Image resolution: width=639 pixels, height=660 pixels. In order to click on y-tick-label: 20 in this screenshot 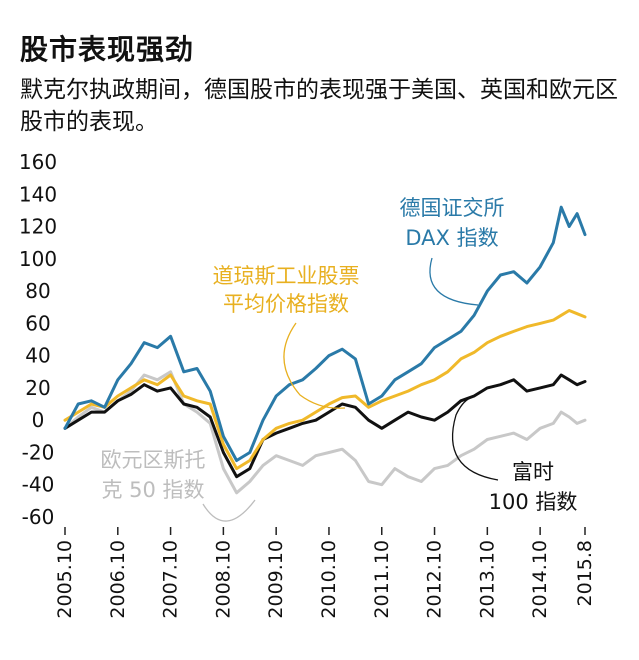, I will do `click(37, 388)`.